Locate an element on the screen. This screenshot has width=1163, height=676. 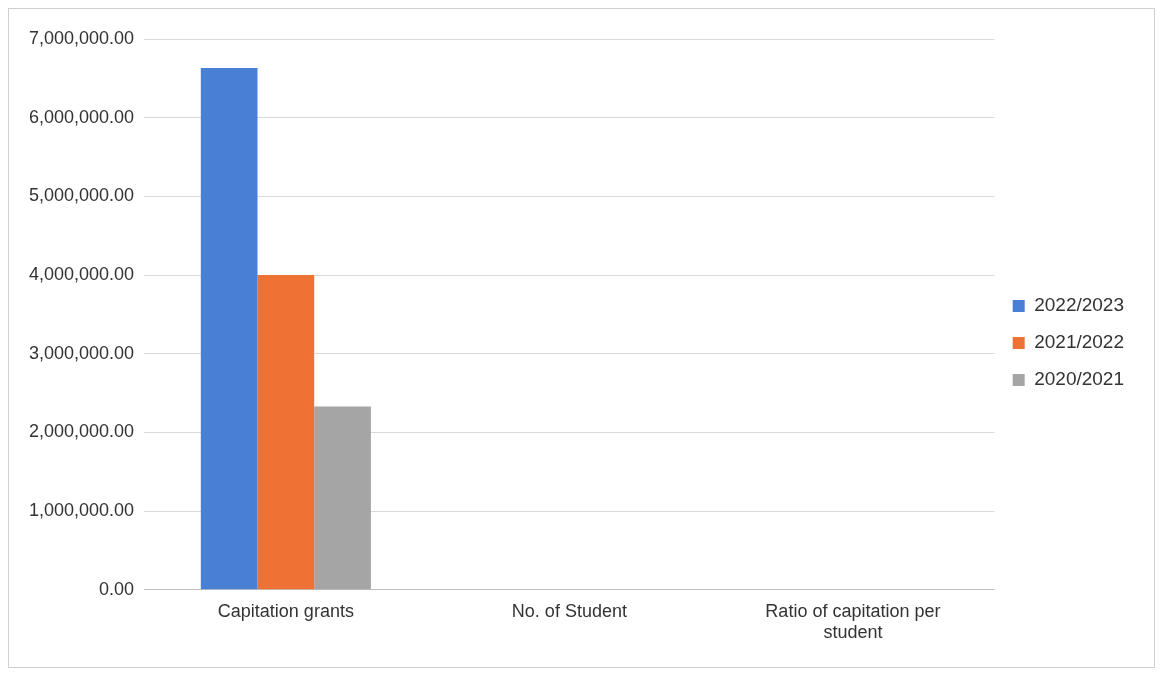
y-tick-label: 6,000,000.00 is located at coordinates (81, 116).